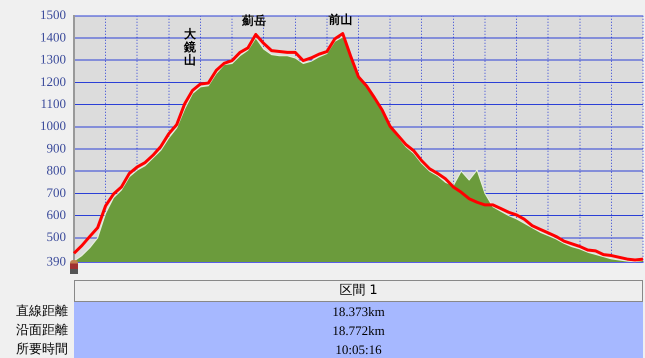 The width and height of the screenshot is (645, 358). What do you see at coordinates (53, 14) in the screenshot?
I see `y-tick-label: 1500` at bounding box center [53, 14].